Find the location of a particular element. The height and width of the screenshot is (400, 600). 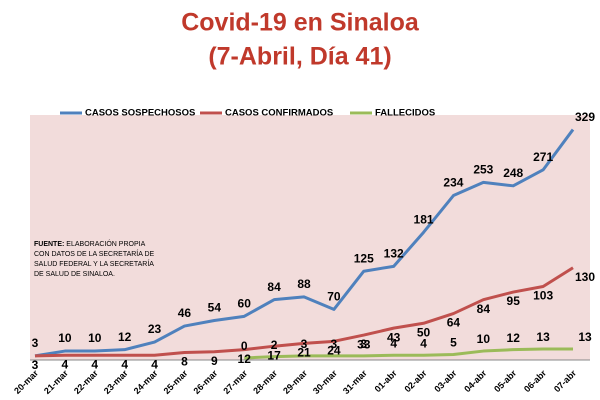

annotation-text: ELABORACIÓN PROPIA is located at coordinates (105, 243).